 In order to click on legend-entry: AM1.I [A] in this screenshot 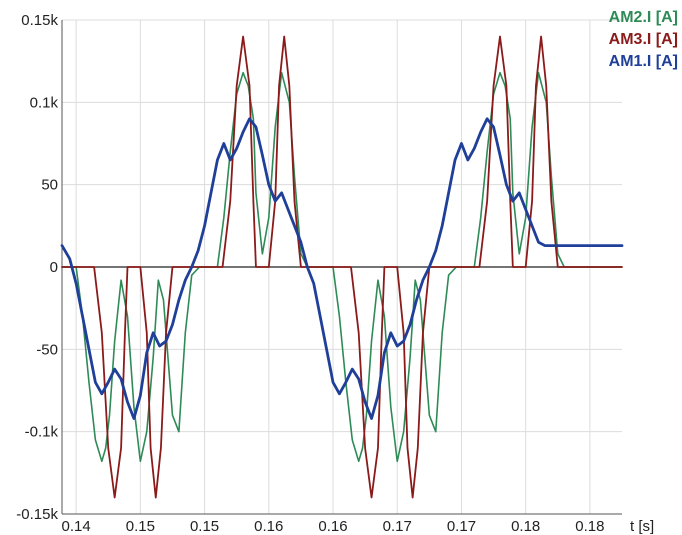, I will do `click(643, 61)`.